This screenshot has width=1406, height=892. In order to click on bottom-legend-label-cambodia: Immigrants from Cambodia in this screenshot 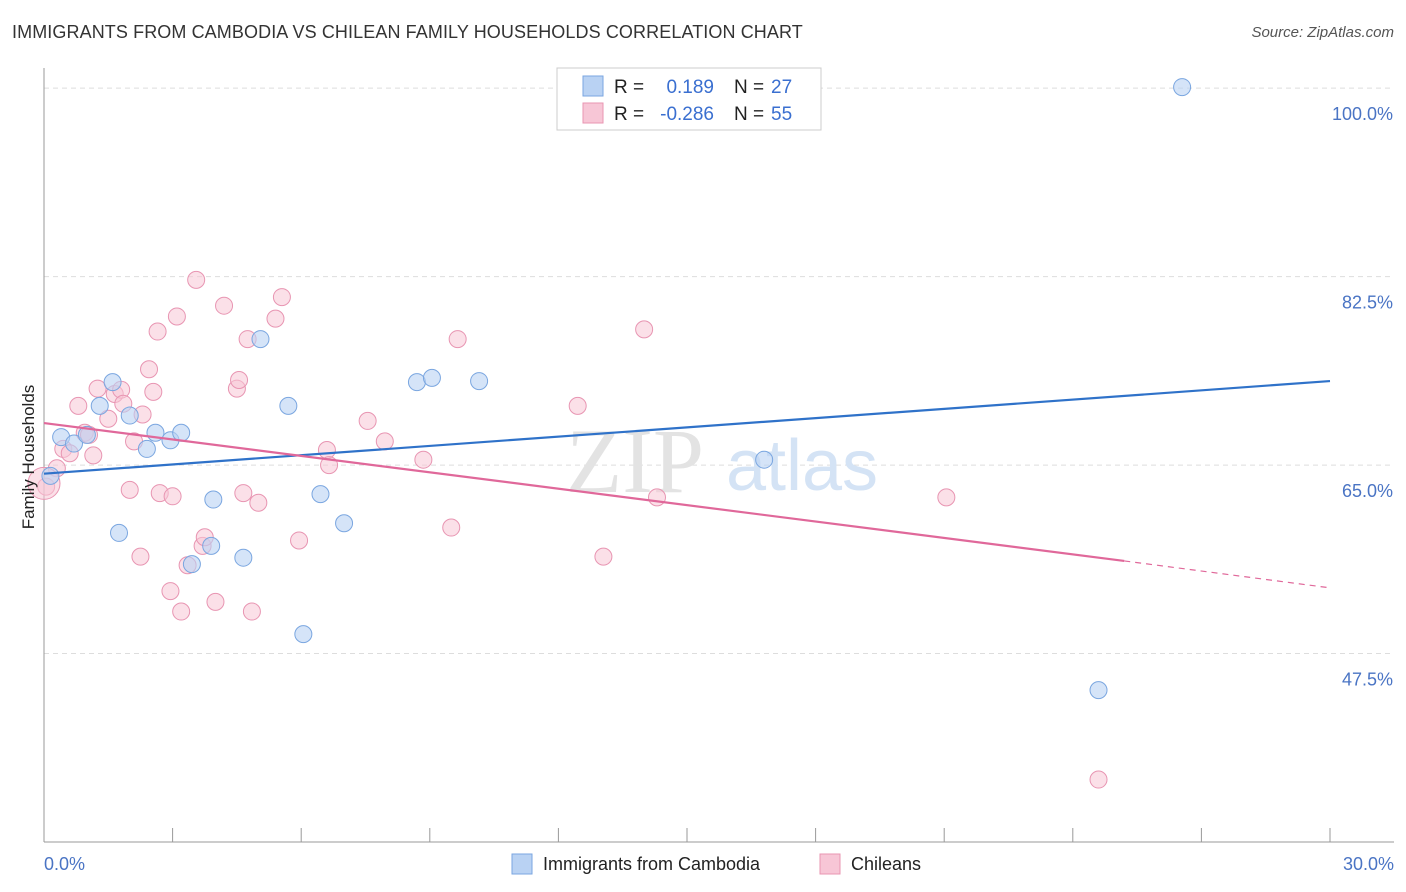, I will do `click(652, 864)`.